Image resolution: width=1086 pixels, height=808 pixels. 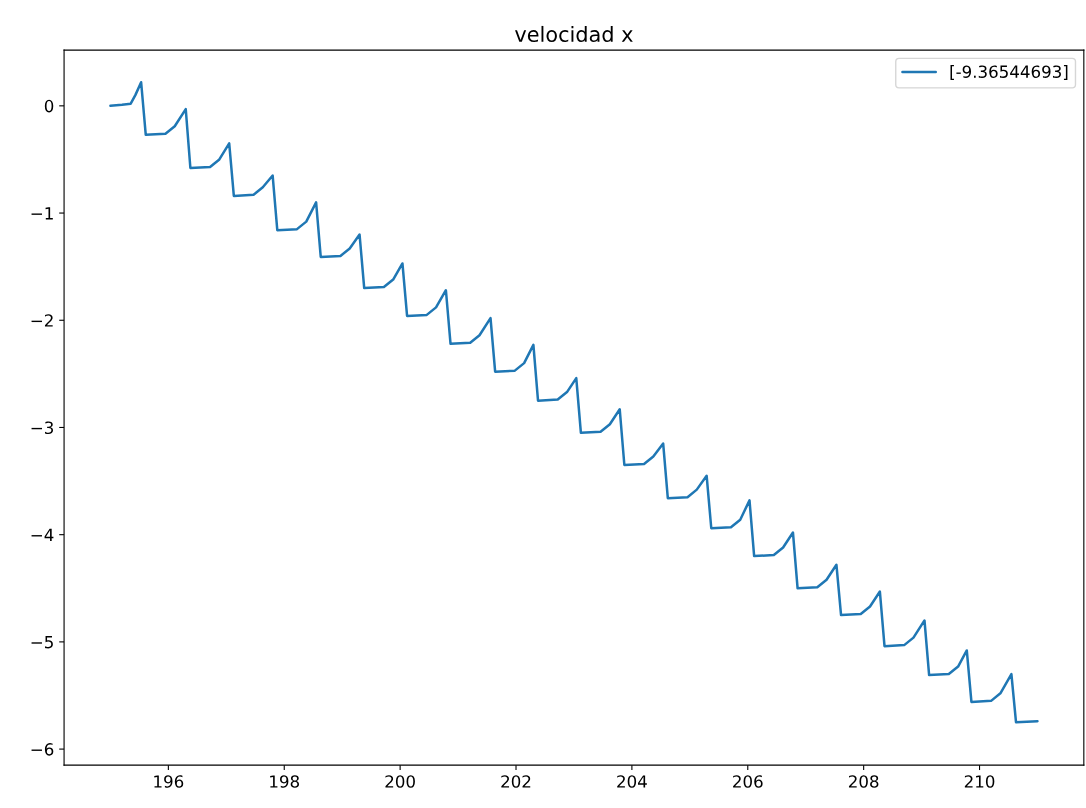 I want to click on y-tick-label: −2, so click(x=42, y=320).